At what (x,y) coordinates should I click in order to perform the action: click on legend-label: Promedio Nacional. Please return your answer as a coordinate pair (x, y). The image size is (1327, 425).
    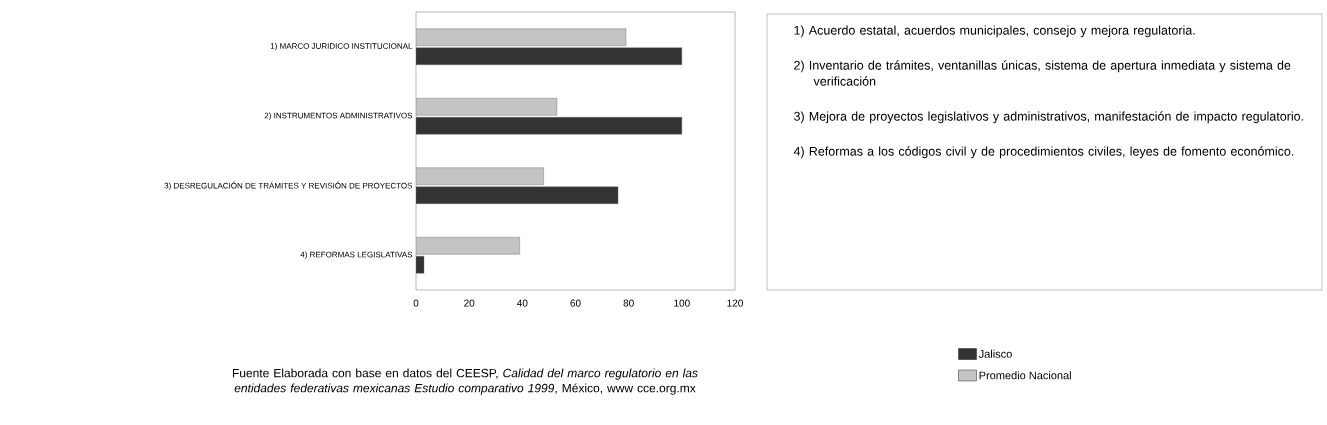
    Looking at the image, I should click on (1025, 375).